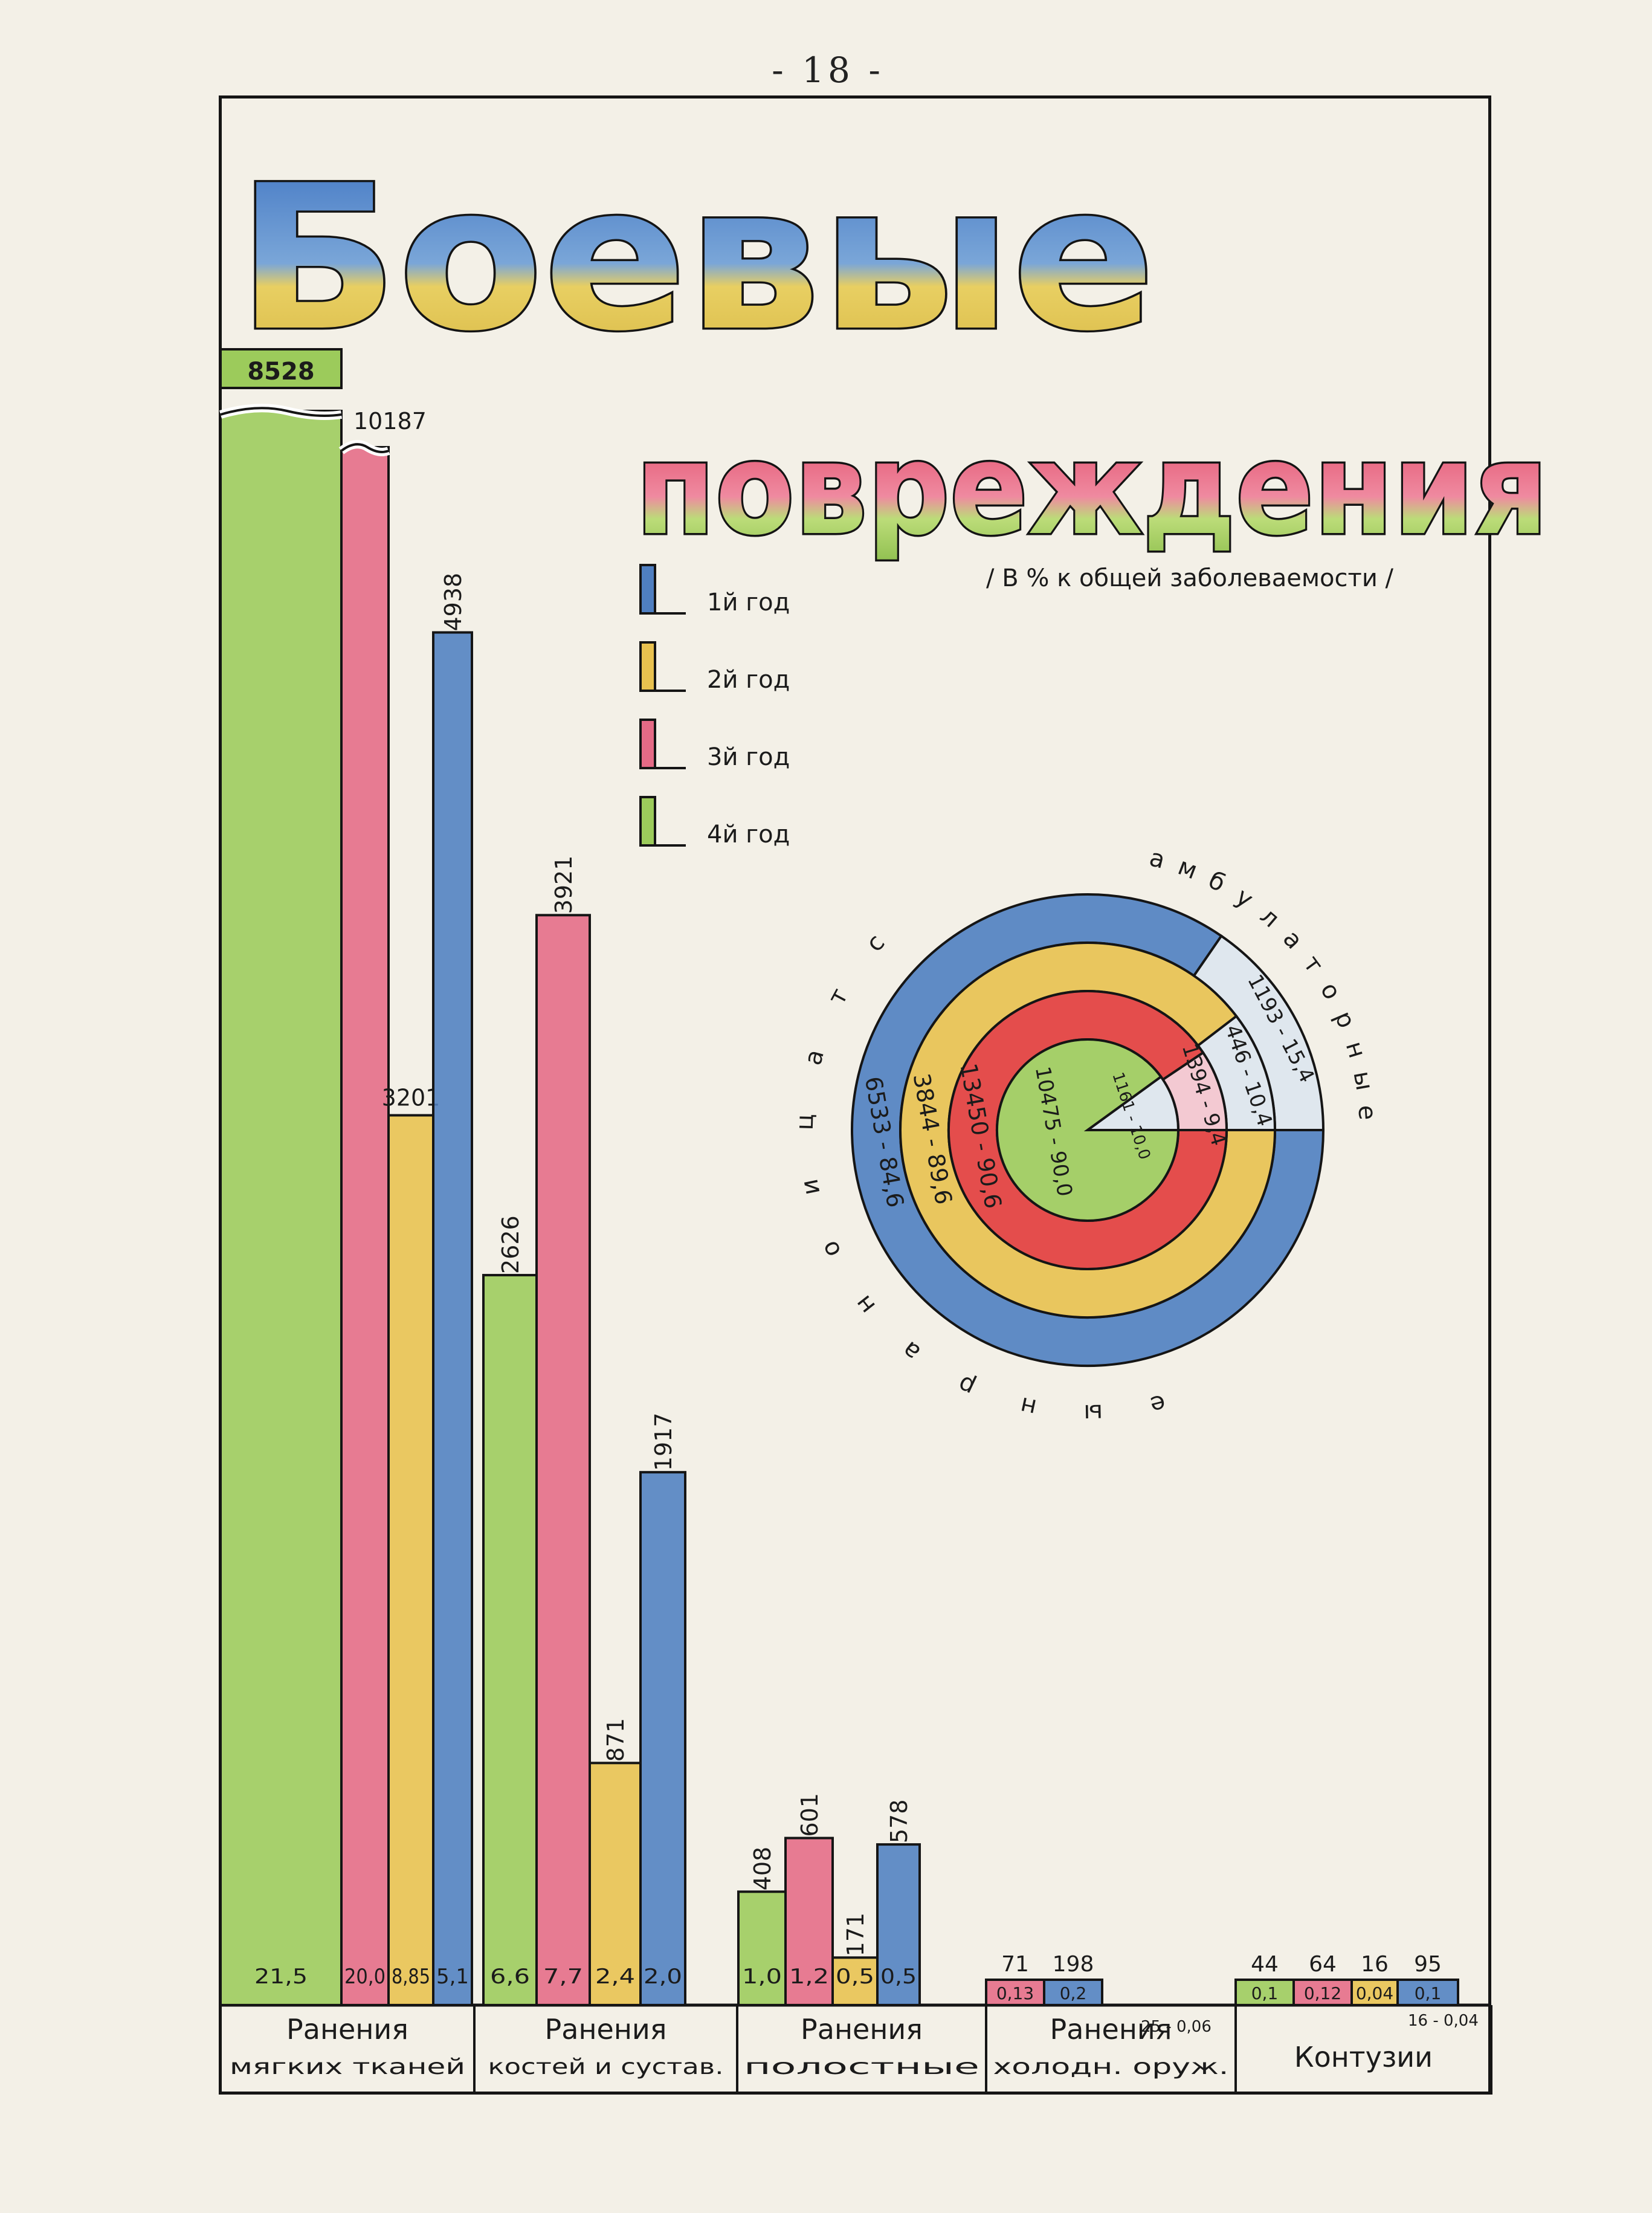 This screenshot has height=2213, width=1652. I want to click on count-label: 3921, so click(563, 885).